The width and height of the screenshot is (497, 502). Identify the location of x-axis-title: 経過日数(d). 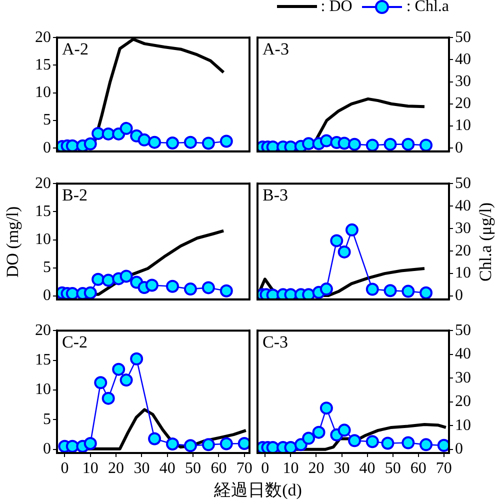
(258, 491).